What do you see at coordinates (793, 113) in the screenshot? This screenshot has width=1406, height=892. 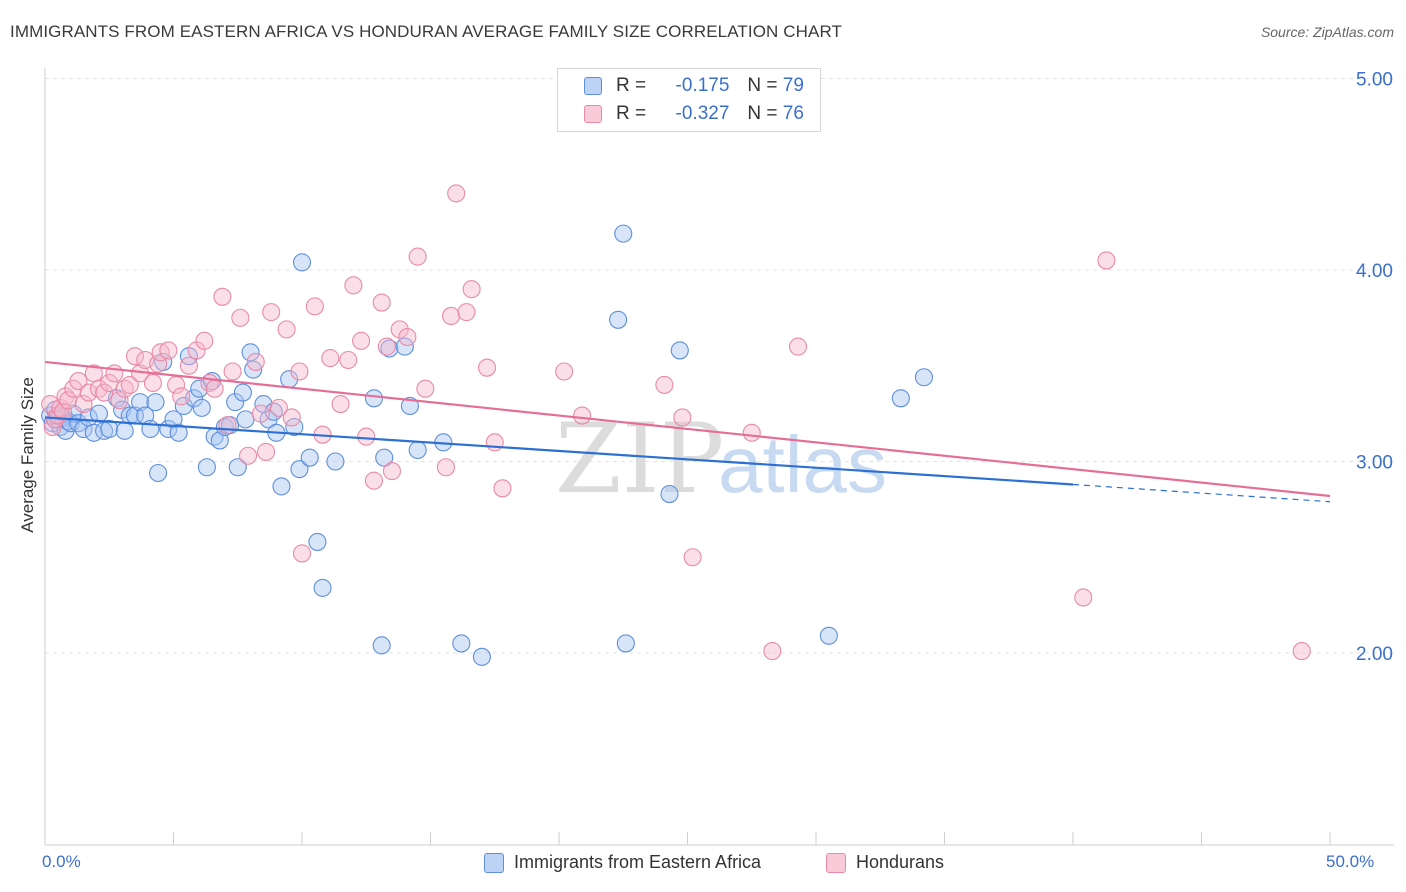 I see `legend-n-value: 76` at bounding box center [793, 113].